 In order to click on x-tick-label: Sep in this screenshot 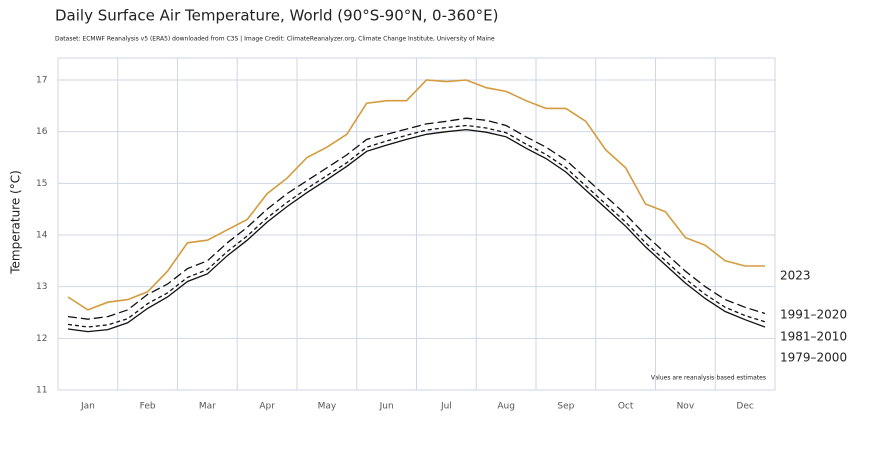, I will do `click(565, 407)`.